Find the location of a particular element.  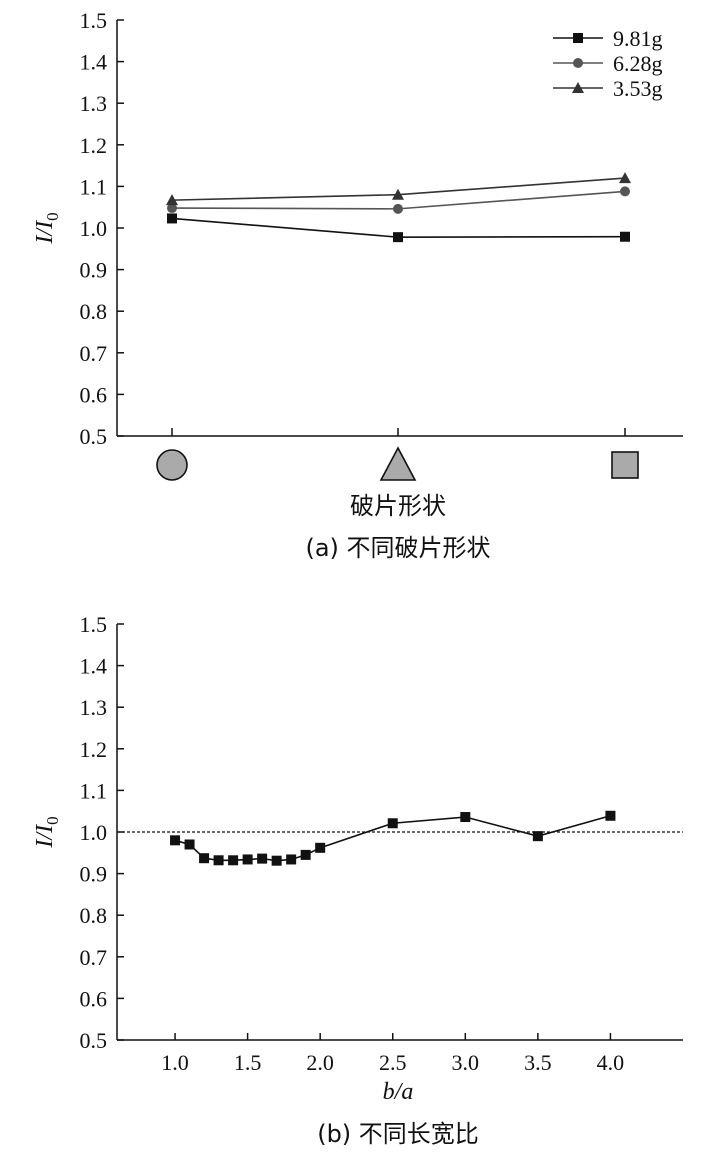

chart-caption: (a) 不同破片形状 is located at coordinates (397, 548).